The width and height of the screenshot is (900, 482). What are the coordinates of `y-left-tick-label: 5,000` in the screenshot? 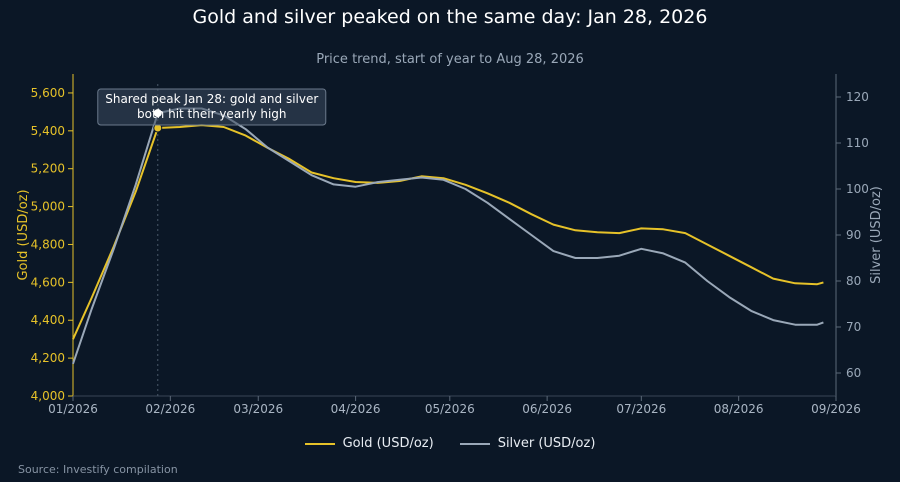 It's located at (48, 207).